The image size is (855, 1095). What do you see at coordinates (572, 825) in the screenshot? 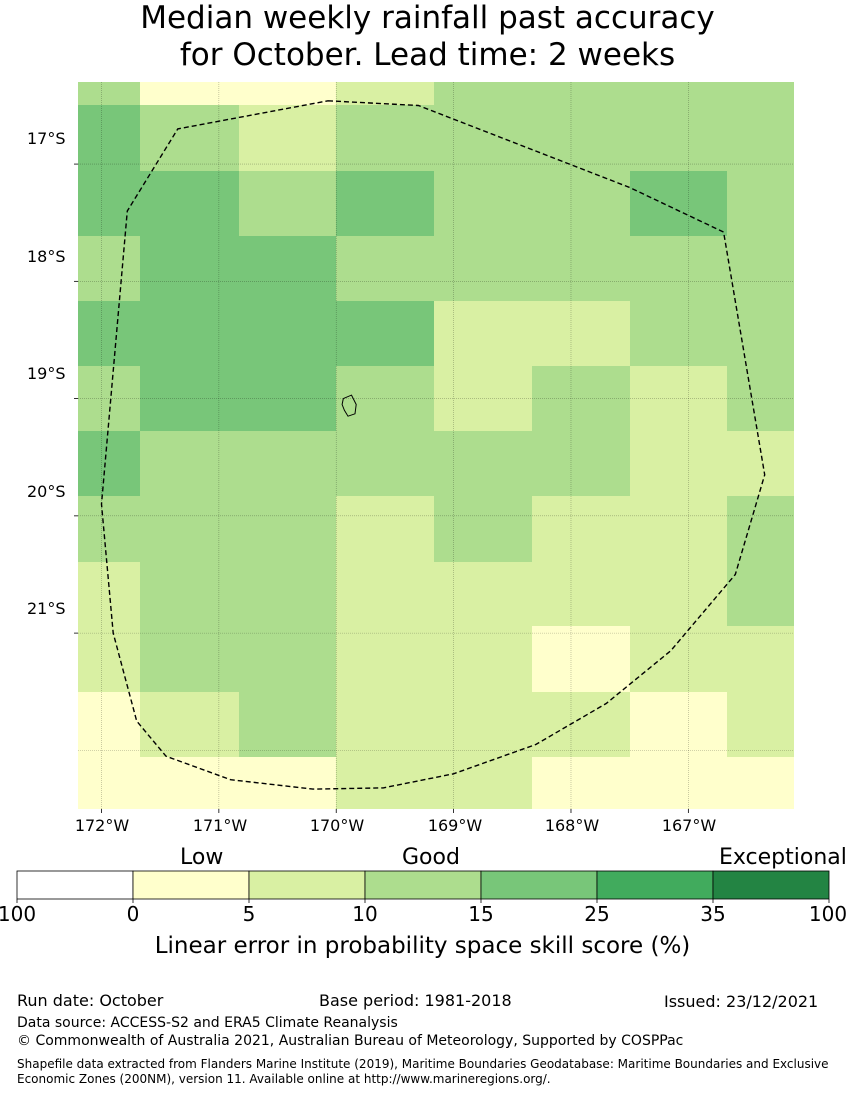
I see `lon-label-168w: 168°W` at bounding box center [572, 825].